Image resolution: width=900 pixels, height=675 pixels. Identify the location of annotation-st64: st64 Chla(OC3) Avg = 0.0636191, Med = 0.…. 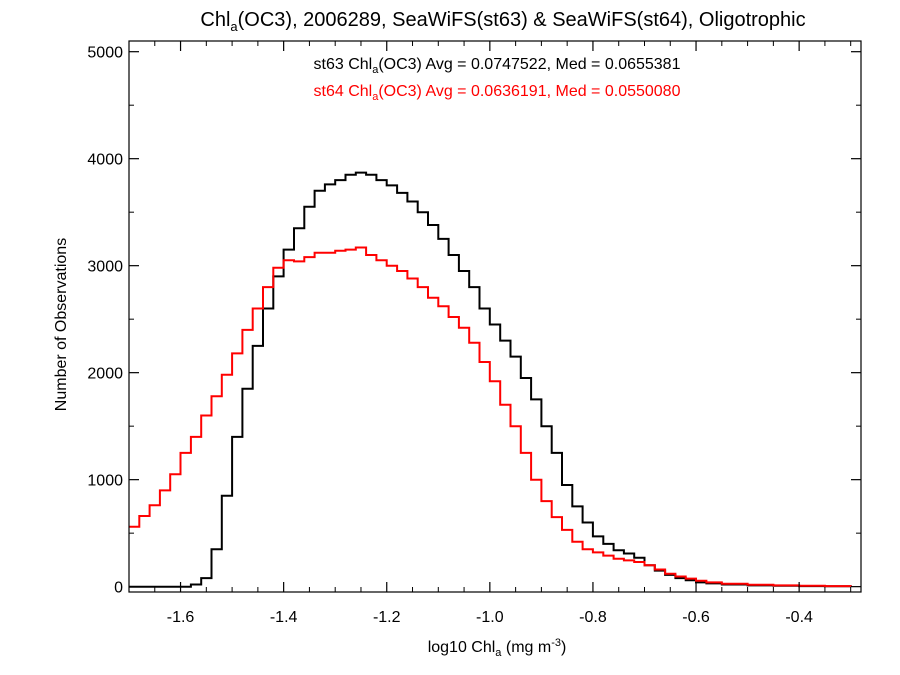
(497, 93).